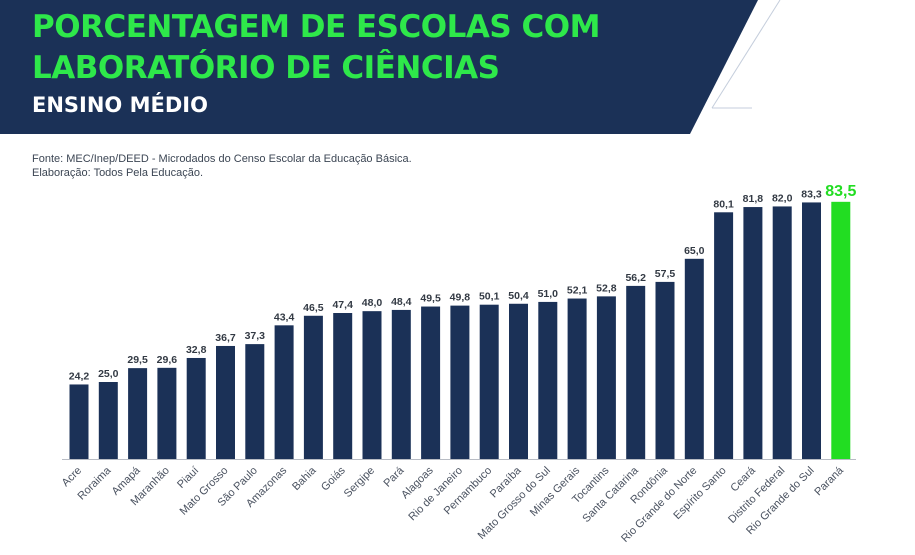  Describe the element at coordinates (255, 401) in the screenshot. I see `bar-sao-paulo` at that location.